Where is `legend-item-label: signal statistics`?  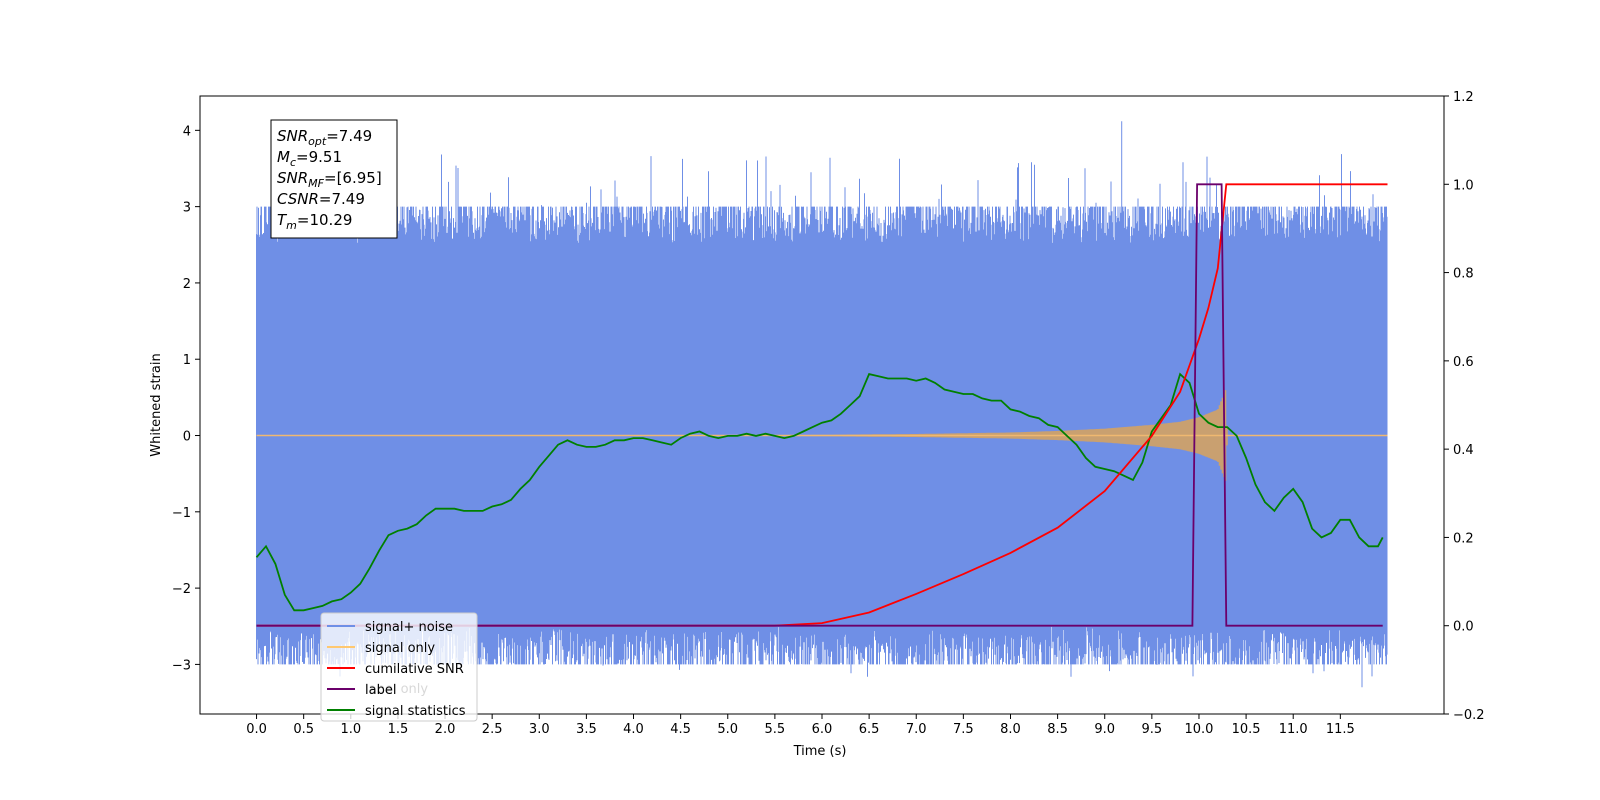 legend-item-label: signal statistics is located at coordinates (415, 711).